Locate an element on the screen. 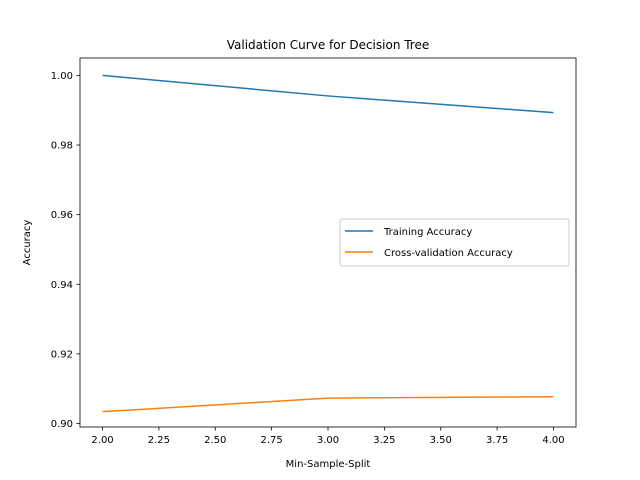 This screenshot has width=640, height=480. y-tick-label: 1.00 is located at coordinates (62, 76).